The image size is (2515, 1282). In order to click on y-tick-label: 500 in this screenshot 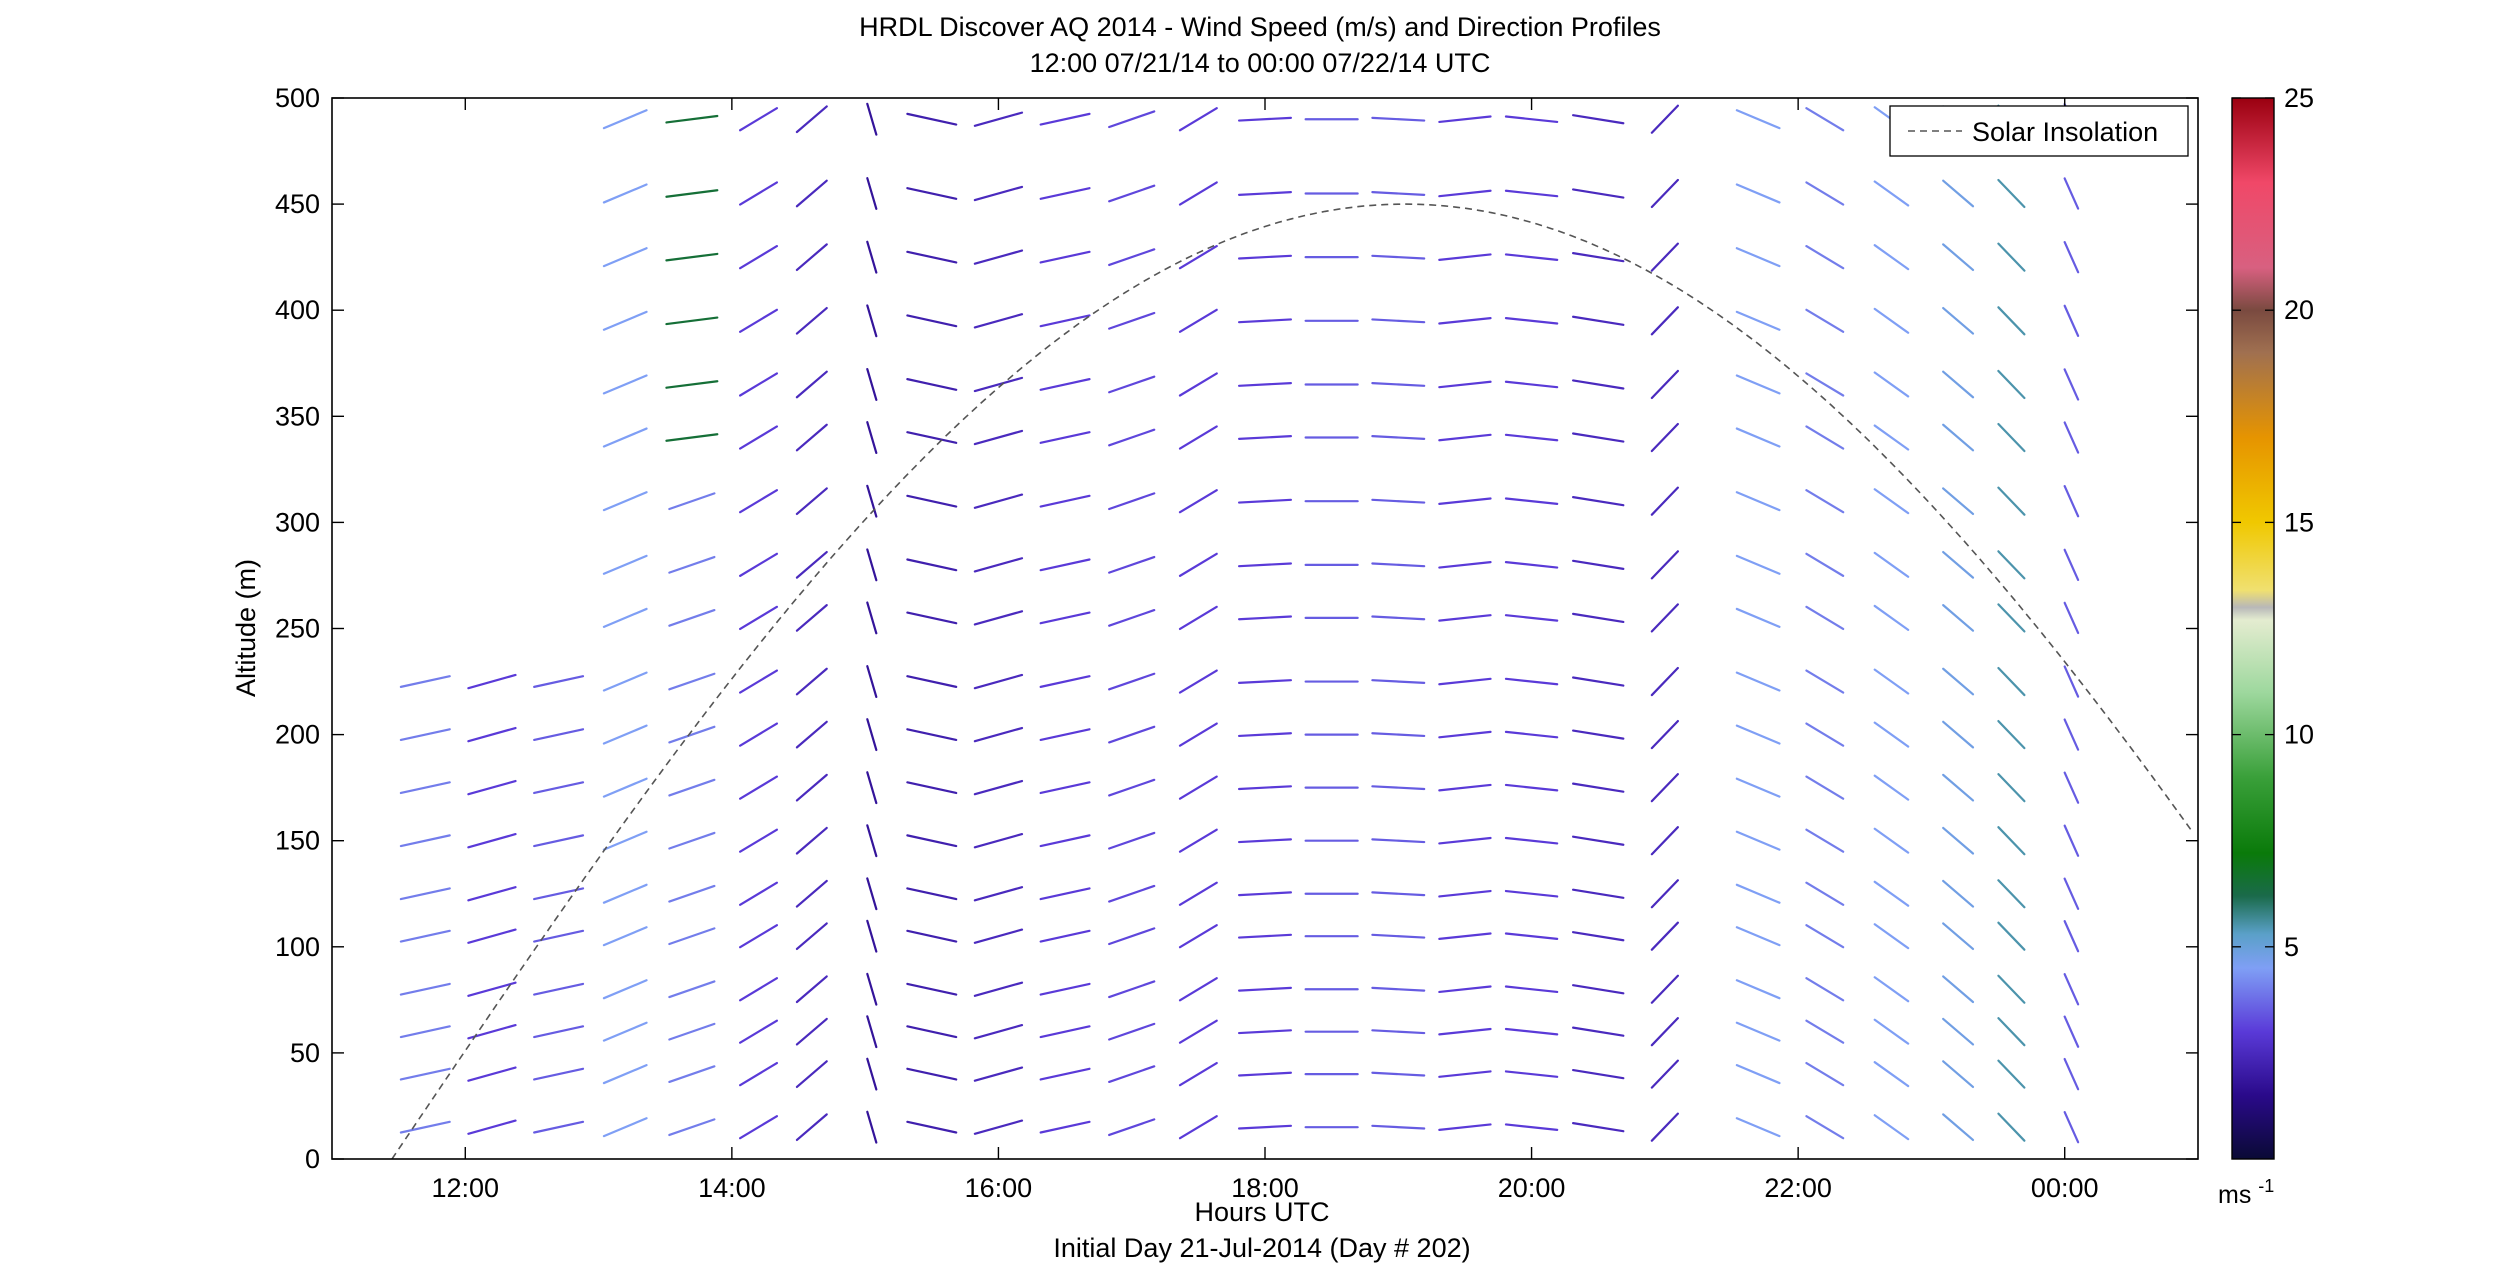, I will do `click(297, 98)`.